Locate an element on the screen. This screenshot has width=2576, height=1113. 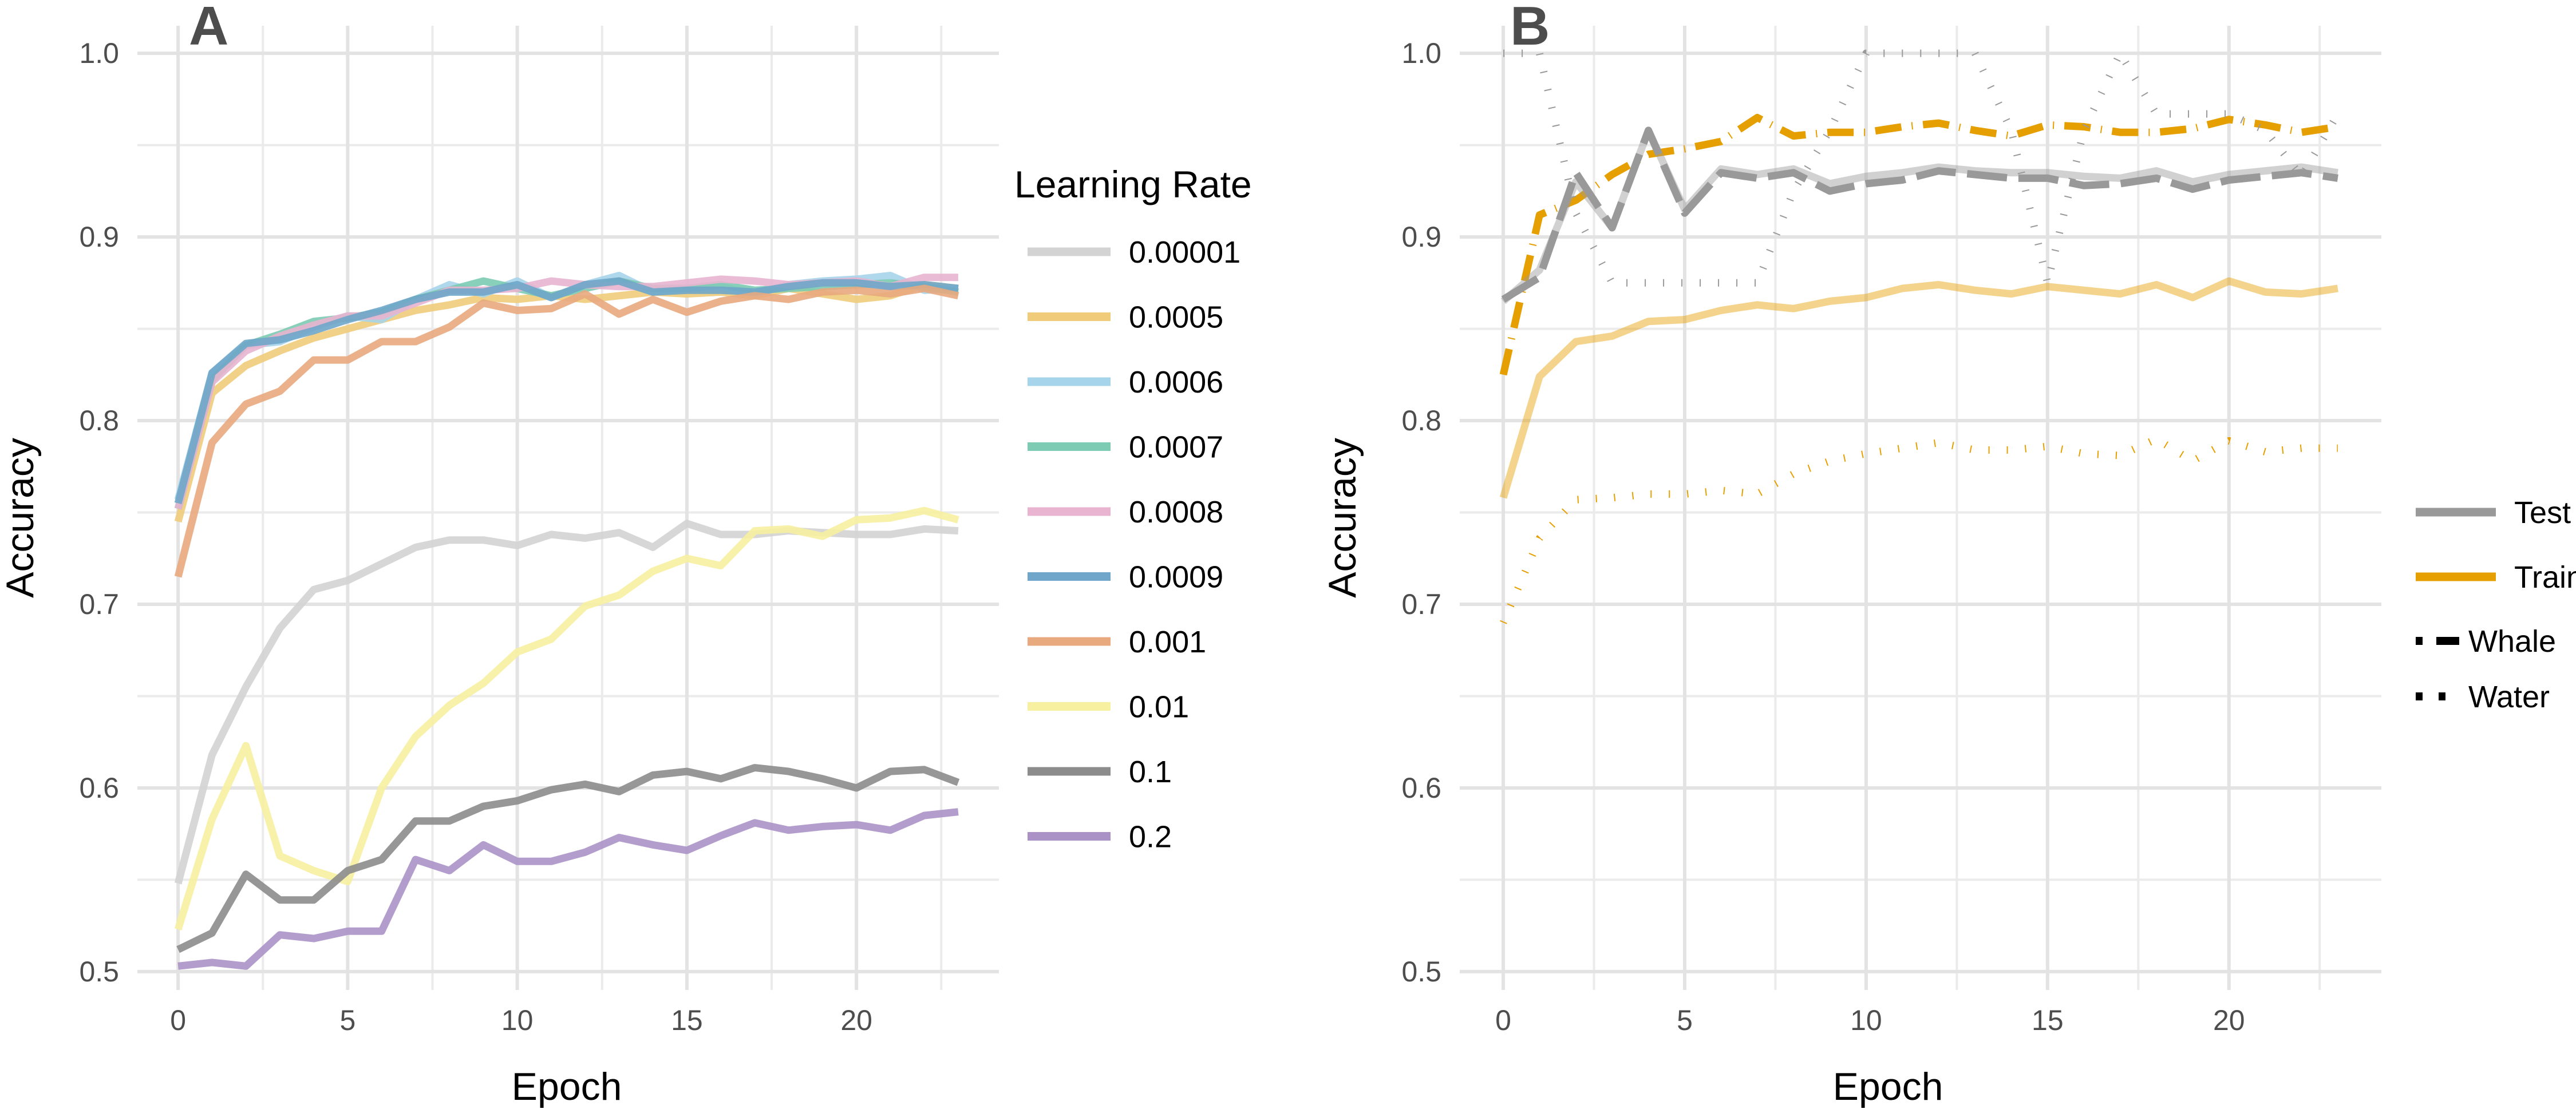
panel-b-legend: Test Train Whale Water is located at coordinates (2496, 605).